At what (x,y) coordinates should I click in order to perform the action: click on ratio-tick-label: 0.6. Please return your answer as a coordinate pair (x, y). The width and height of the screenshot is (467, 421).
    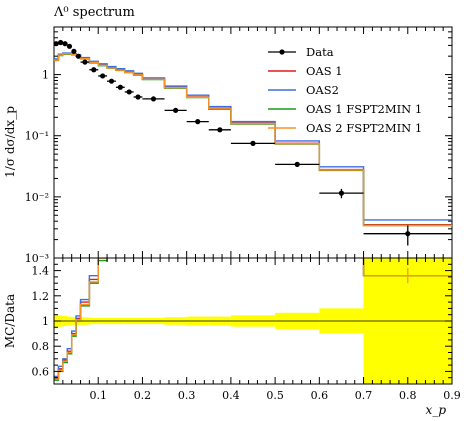
    Looking at the image, I should click on (41, 371).